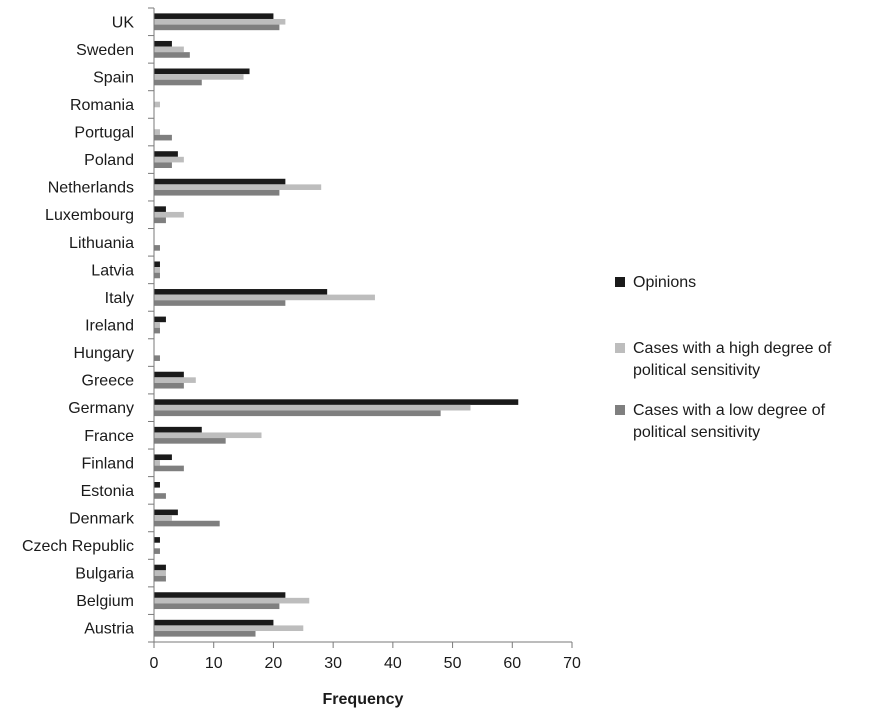 The height and width of the screenshot is (712, 876). Describe the element at coordinates (105, 50) in the screenshot. I see `category-label-sweden: Sweden` at that location.